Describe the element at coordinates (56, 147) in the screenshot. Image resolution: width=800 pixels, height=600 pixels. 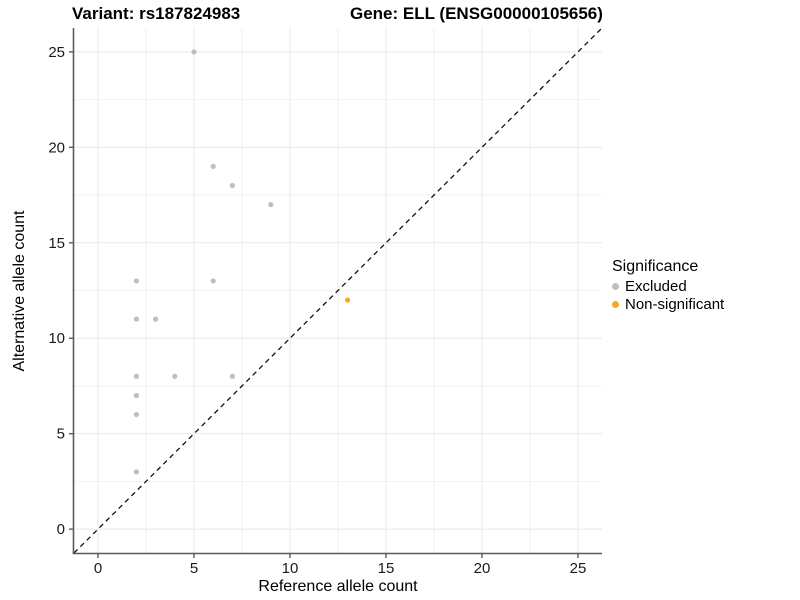
I see `y-tick-label: 20` at that location.